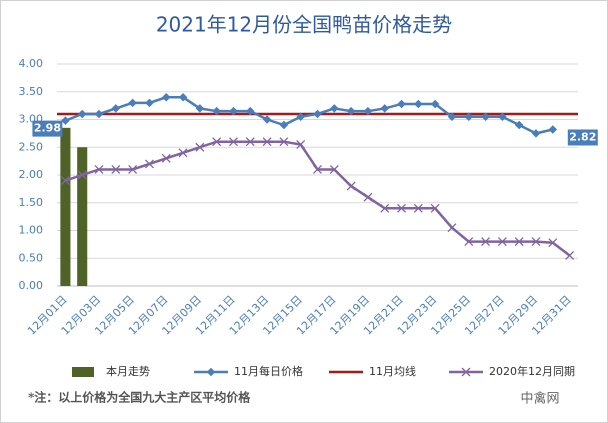 This screenshot has height=423, width=608. Describe the element at coordinates (539, 399) in the screenshot. I see `watermark: 中禽网` at that location.